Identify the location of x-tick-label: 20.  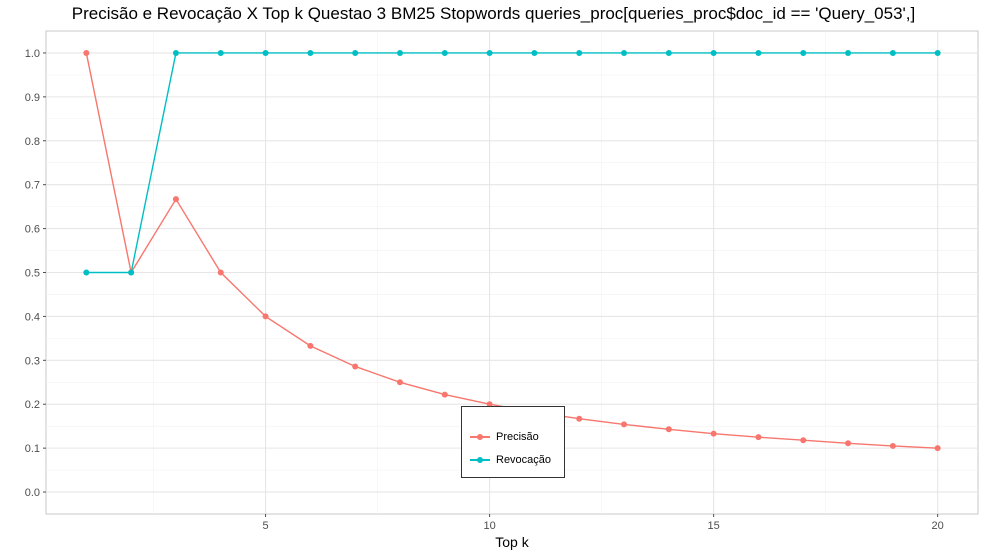
(938, 526).